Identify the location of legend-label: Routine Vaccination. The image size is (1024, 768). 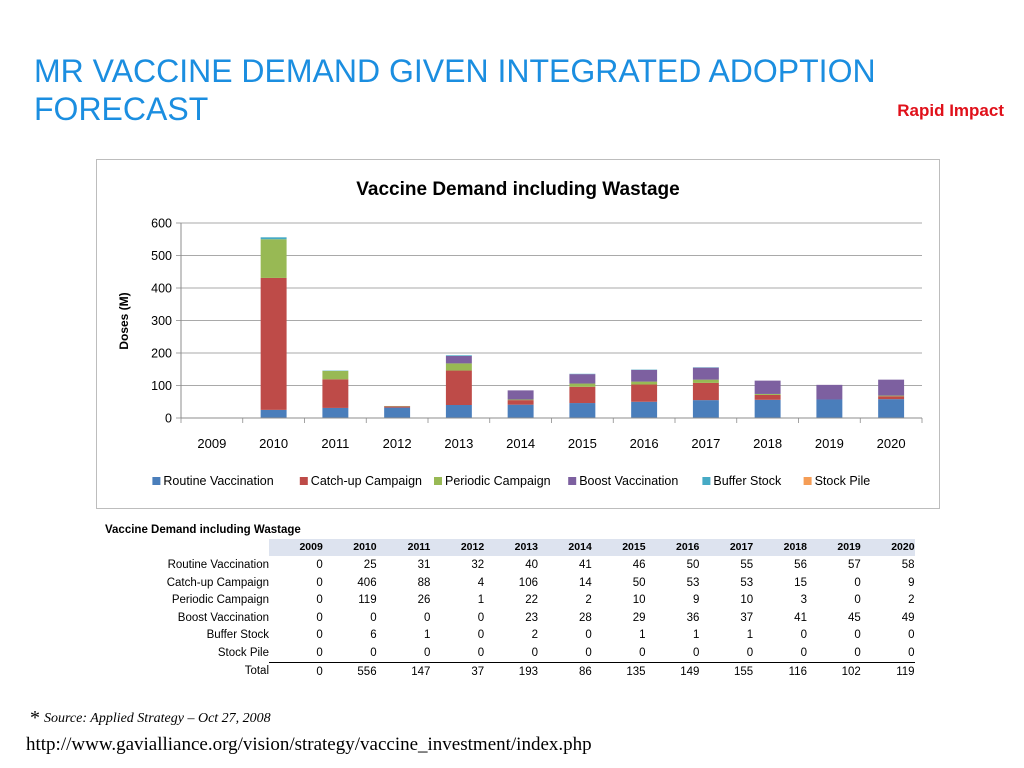
(218, 481).